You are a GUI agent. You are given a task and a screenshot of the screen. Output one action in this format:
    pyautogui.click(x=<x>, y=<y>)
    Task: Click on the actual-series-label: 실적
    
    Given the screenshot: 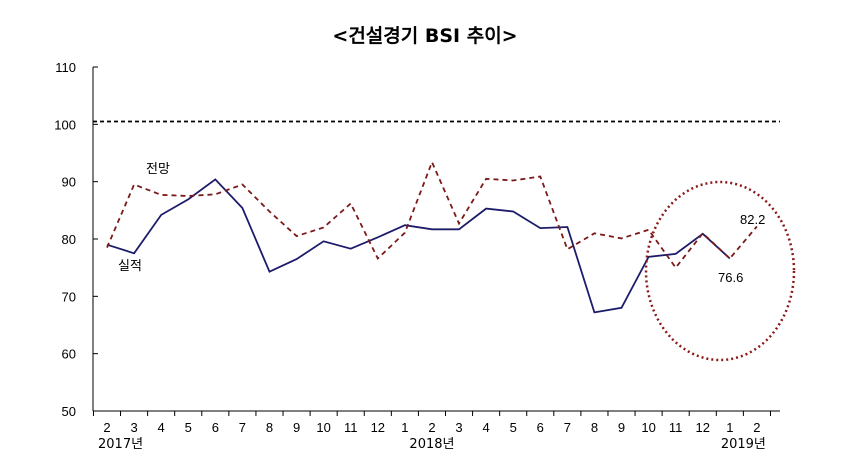 What is the action you would take?
    pyautogui.click(x=130, y=266)
    